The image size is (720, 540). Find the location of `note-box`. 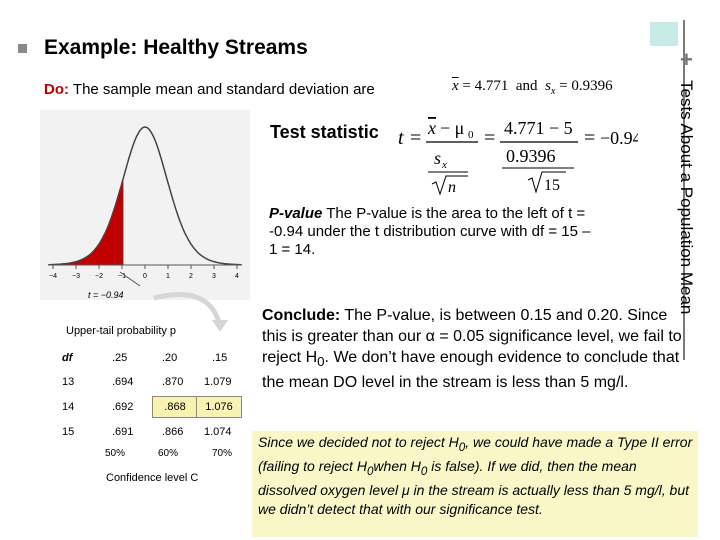

note-box is located at coordinates (475, 484).